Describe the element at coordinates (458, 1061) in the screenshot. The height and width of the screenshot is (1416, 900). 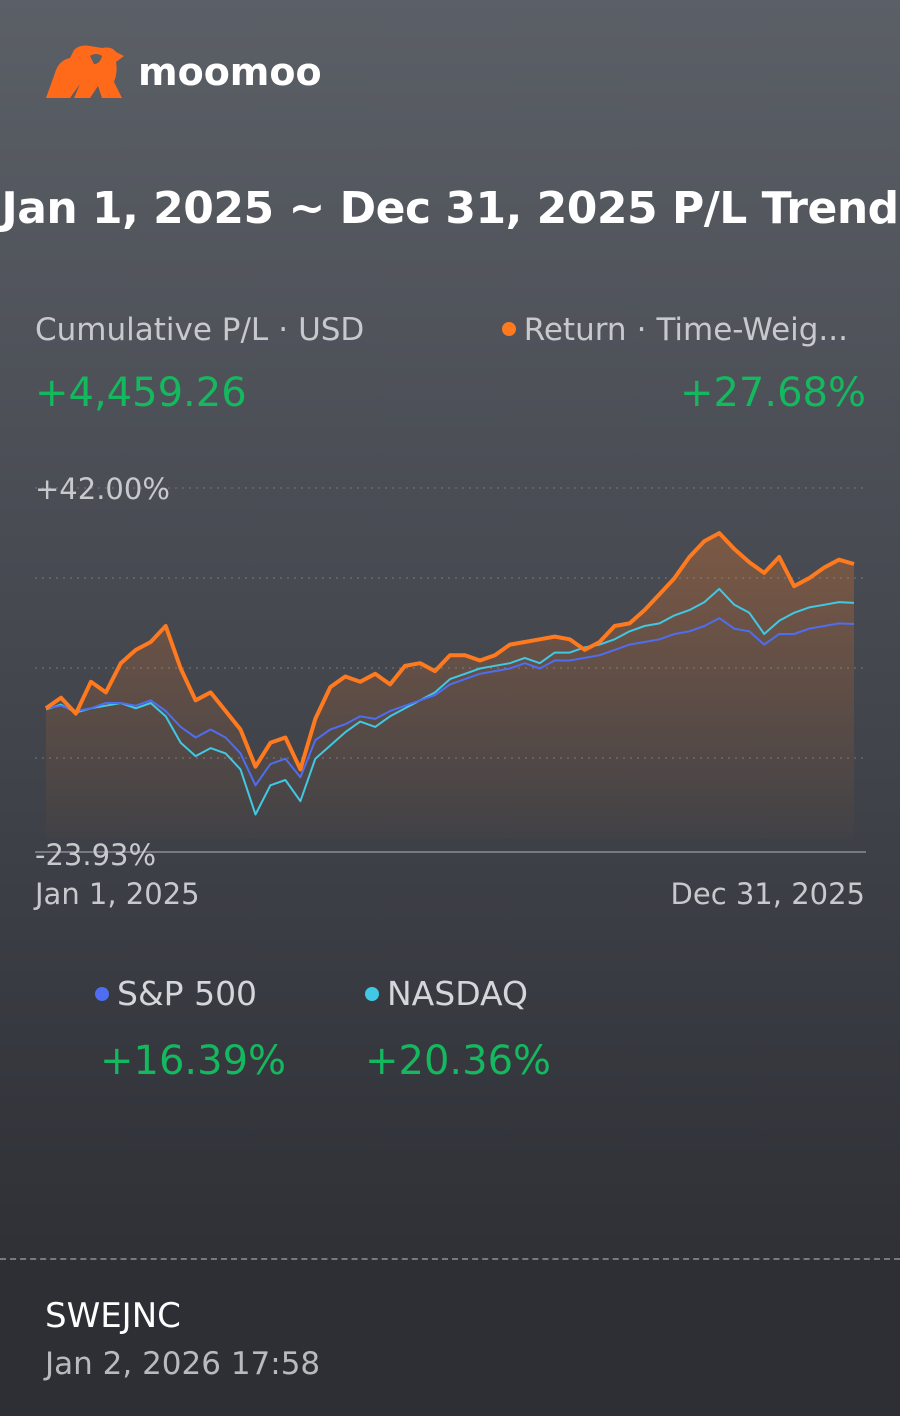
I see `nasdaq-return-value: +20.36%` at that location.